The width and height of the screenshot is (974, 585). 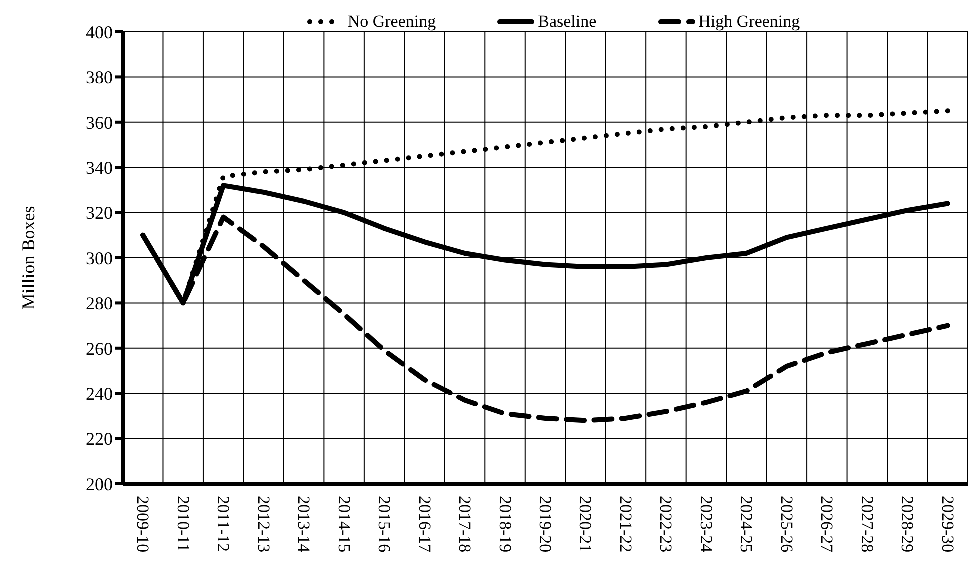 What do you see at coordinates (99, 78) in the screenshot?
I see `y-tick-label: 380` at bounding box center [99, 78].